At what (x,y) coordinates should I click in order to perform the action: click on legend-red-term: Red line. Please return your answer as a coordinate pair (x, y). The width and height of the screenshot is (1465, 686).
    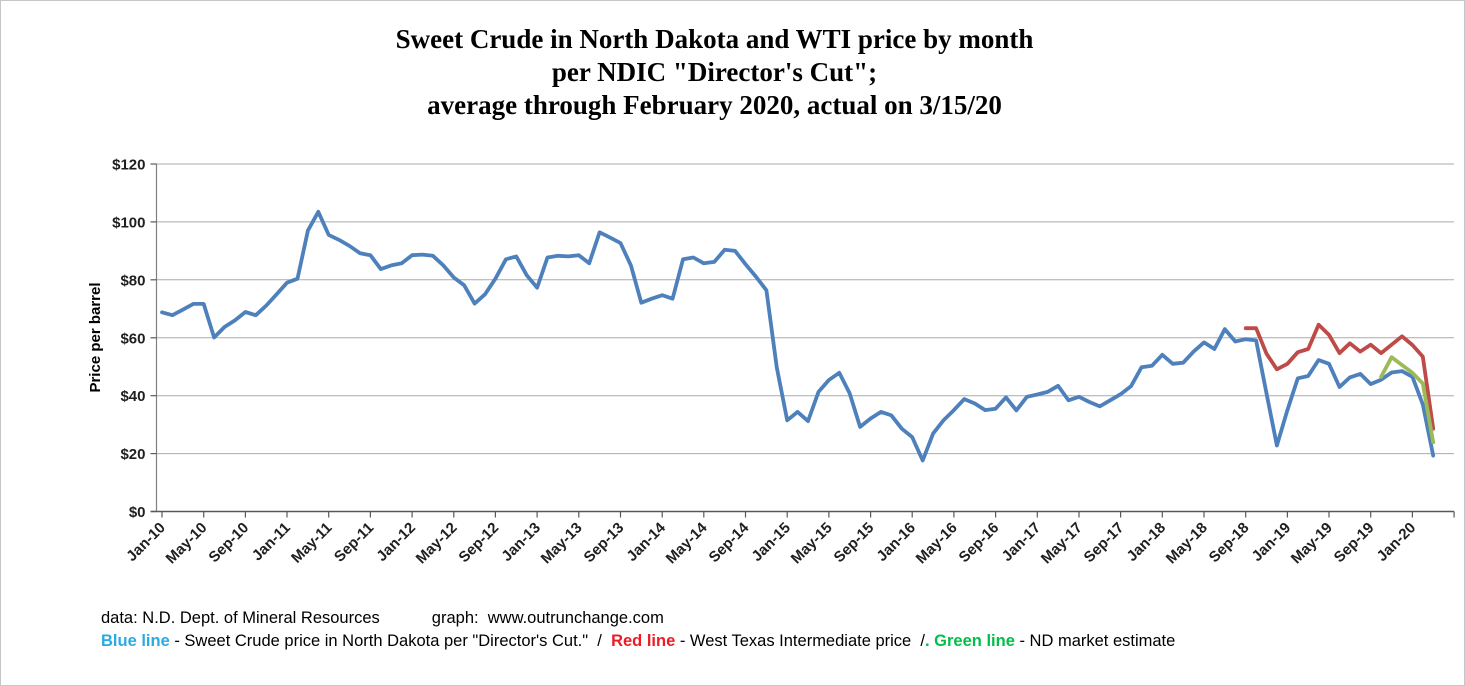
    Looking at the image, I should click on (643, 641).